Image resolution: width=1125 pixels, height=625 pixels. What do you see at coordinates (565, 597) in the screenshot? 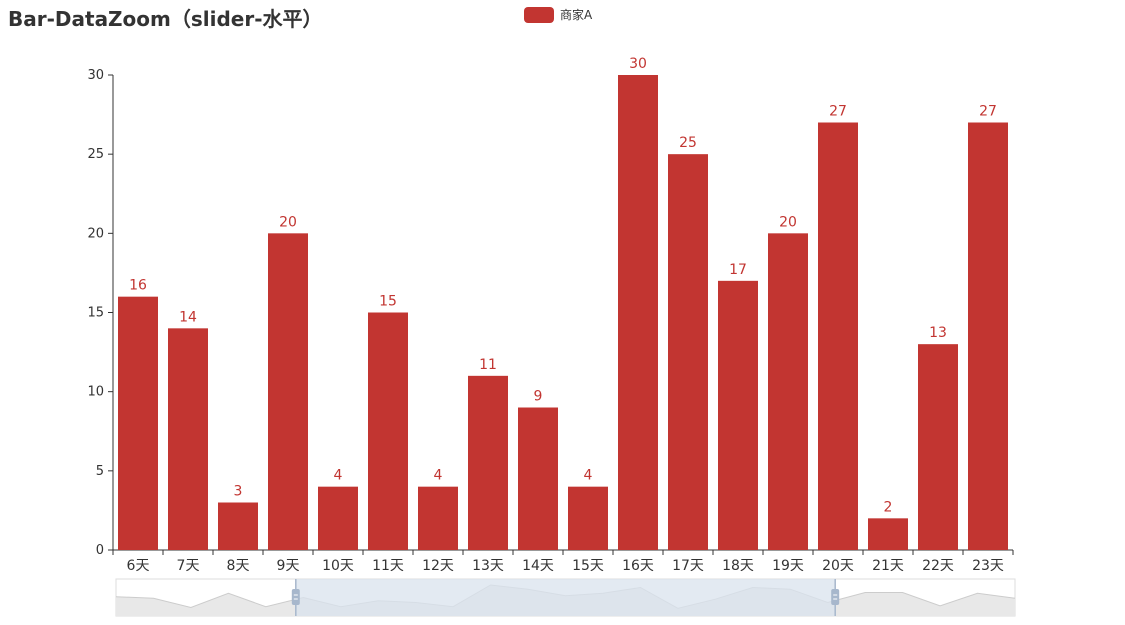
I see `datazoom-selected-window` at bounding box center [565, 597].